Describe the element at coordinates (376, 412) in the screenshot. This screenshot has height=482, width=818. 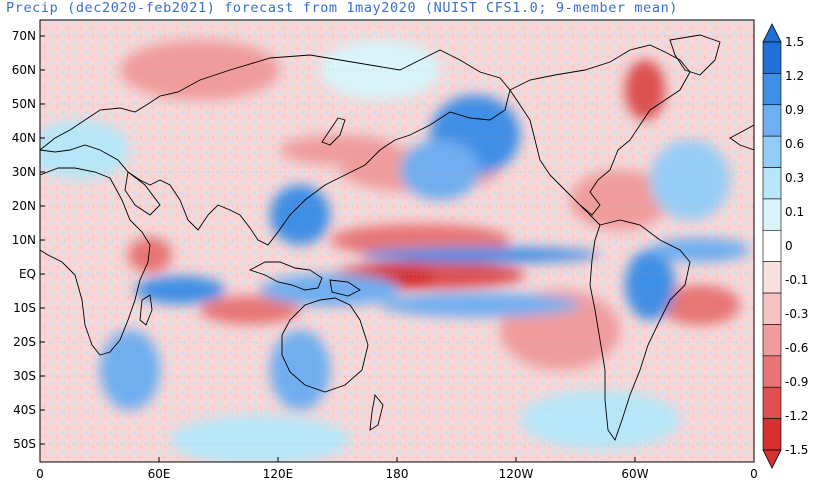
I see `coastline-newzealand` at that location.